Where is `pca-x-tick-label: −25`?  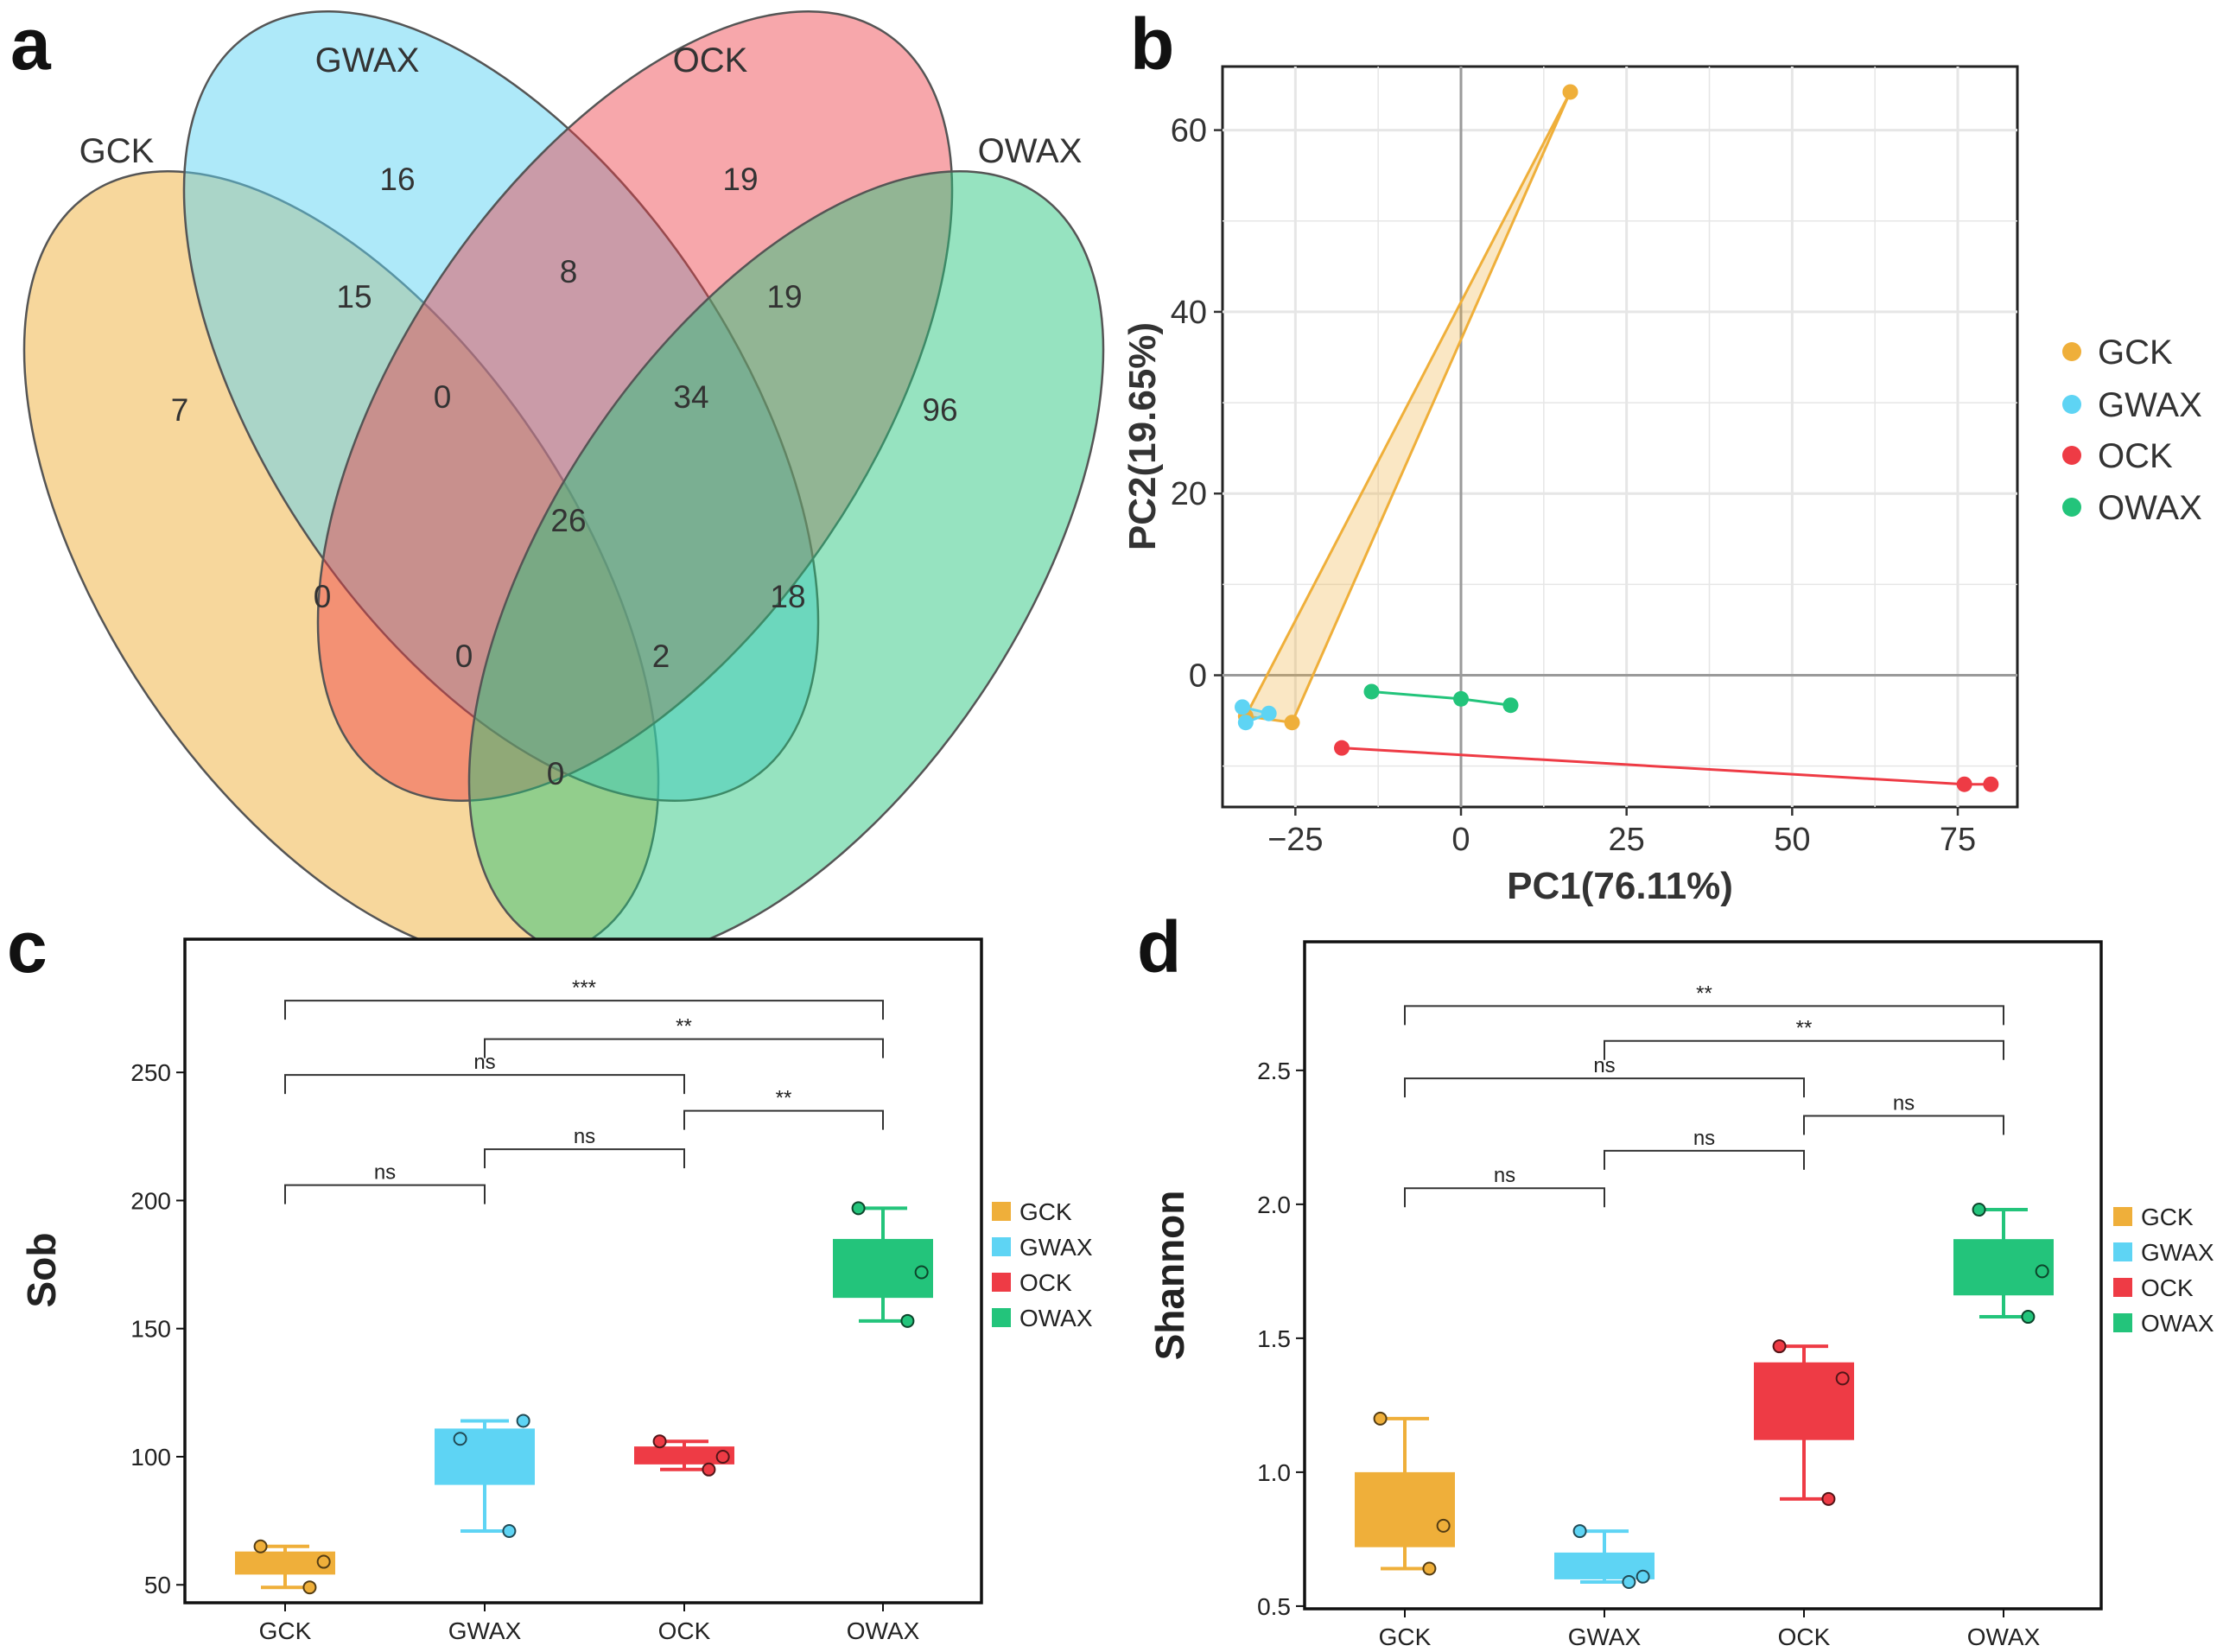
pca-x-tick-label: −25 is located at coordinates (1295, 840).